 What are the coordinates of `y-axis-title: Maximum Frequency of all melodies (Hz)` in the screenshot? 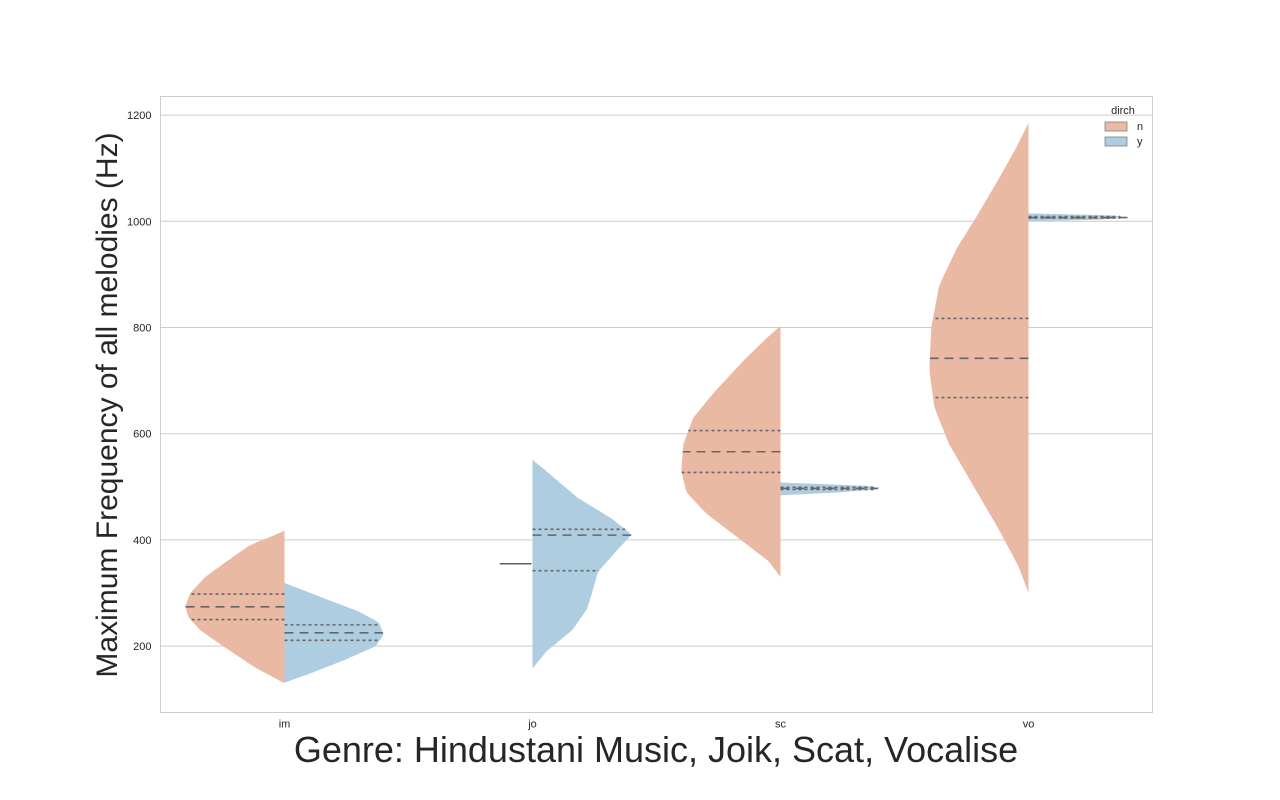 It's located at (107, 404).